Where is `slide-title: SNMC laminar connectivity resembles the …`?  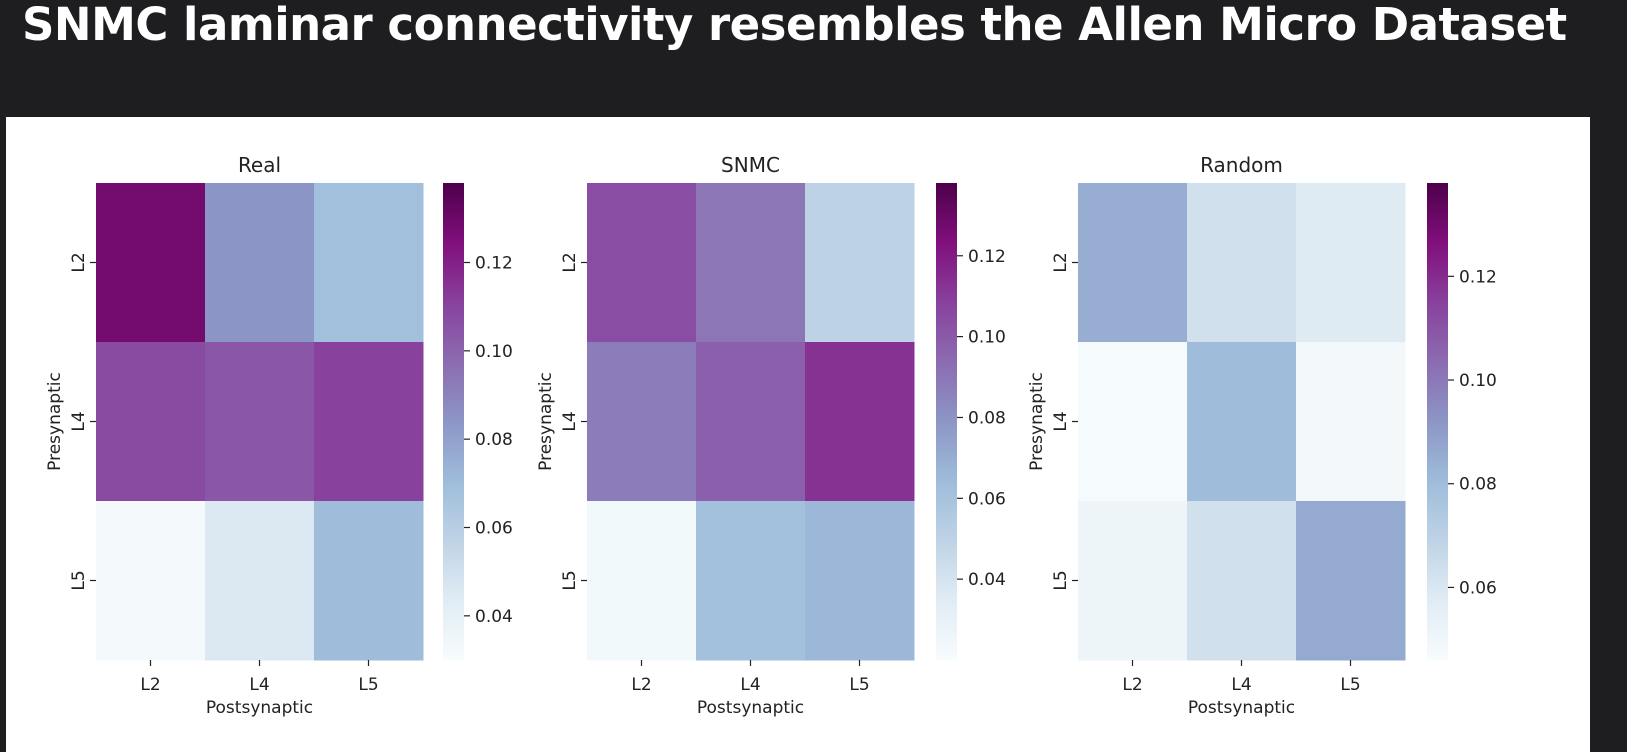
slide-title: SNMC laminar connectivity resembles the … is located at coordinates (794, 25).